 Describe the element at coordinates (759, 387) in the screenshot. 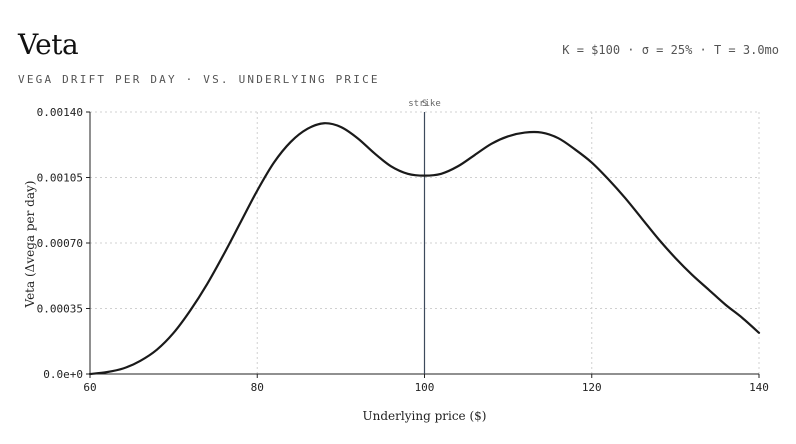

I see `x-tick-label: 140` at that location.